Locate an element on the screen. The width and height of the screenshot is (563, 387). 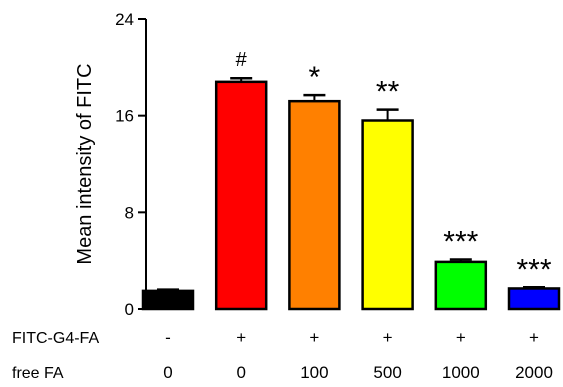
y-tick-label: 8 is located at coordinates (129, 212).